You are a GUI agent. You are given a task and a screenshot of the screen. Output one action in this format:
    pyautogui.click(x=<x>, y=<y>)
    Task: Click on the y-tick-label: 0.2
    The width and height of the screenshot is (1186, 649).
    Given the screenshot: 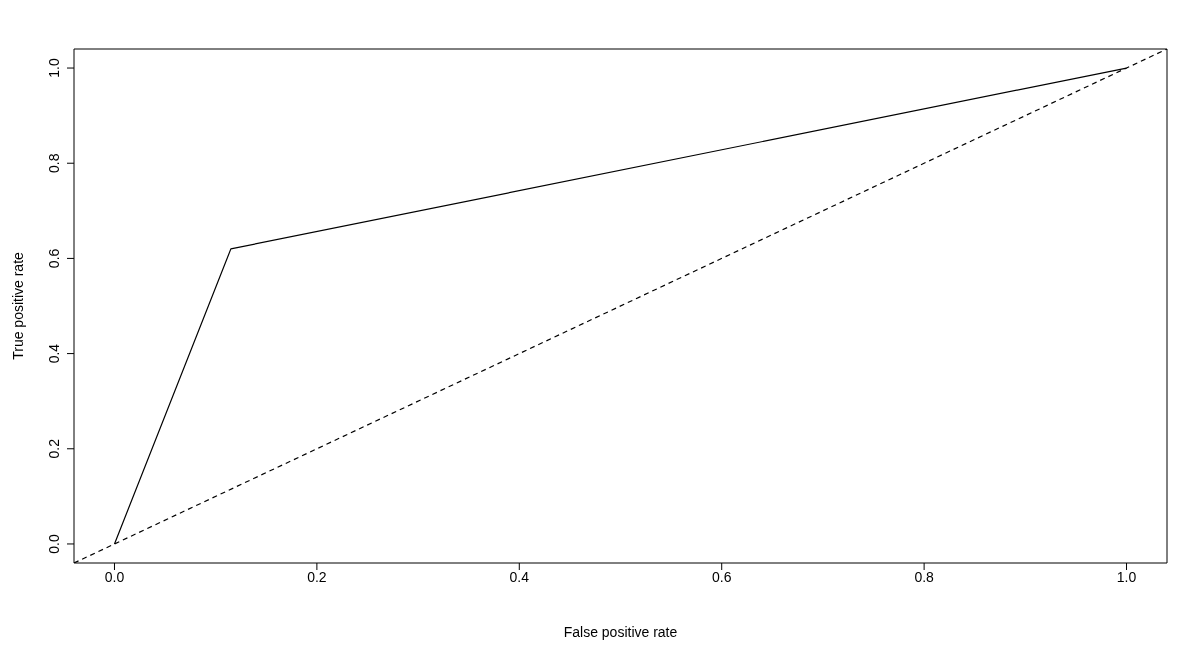 What is the action you would take?
    pyautogui.click(x=54, y=448)
    